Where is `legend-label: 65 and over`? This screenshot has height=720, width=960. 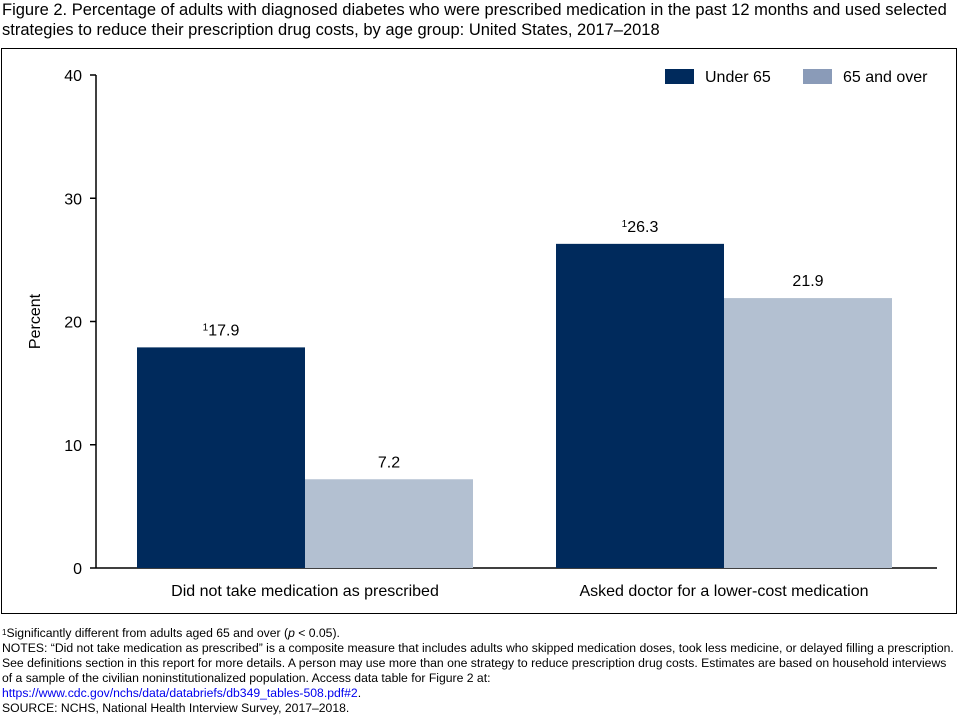
legend-label: 65 and over is located at coordinates (885, 77).